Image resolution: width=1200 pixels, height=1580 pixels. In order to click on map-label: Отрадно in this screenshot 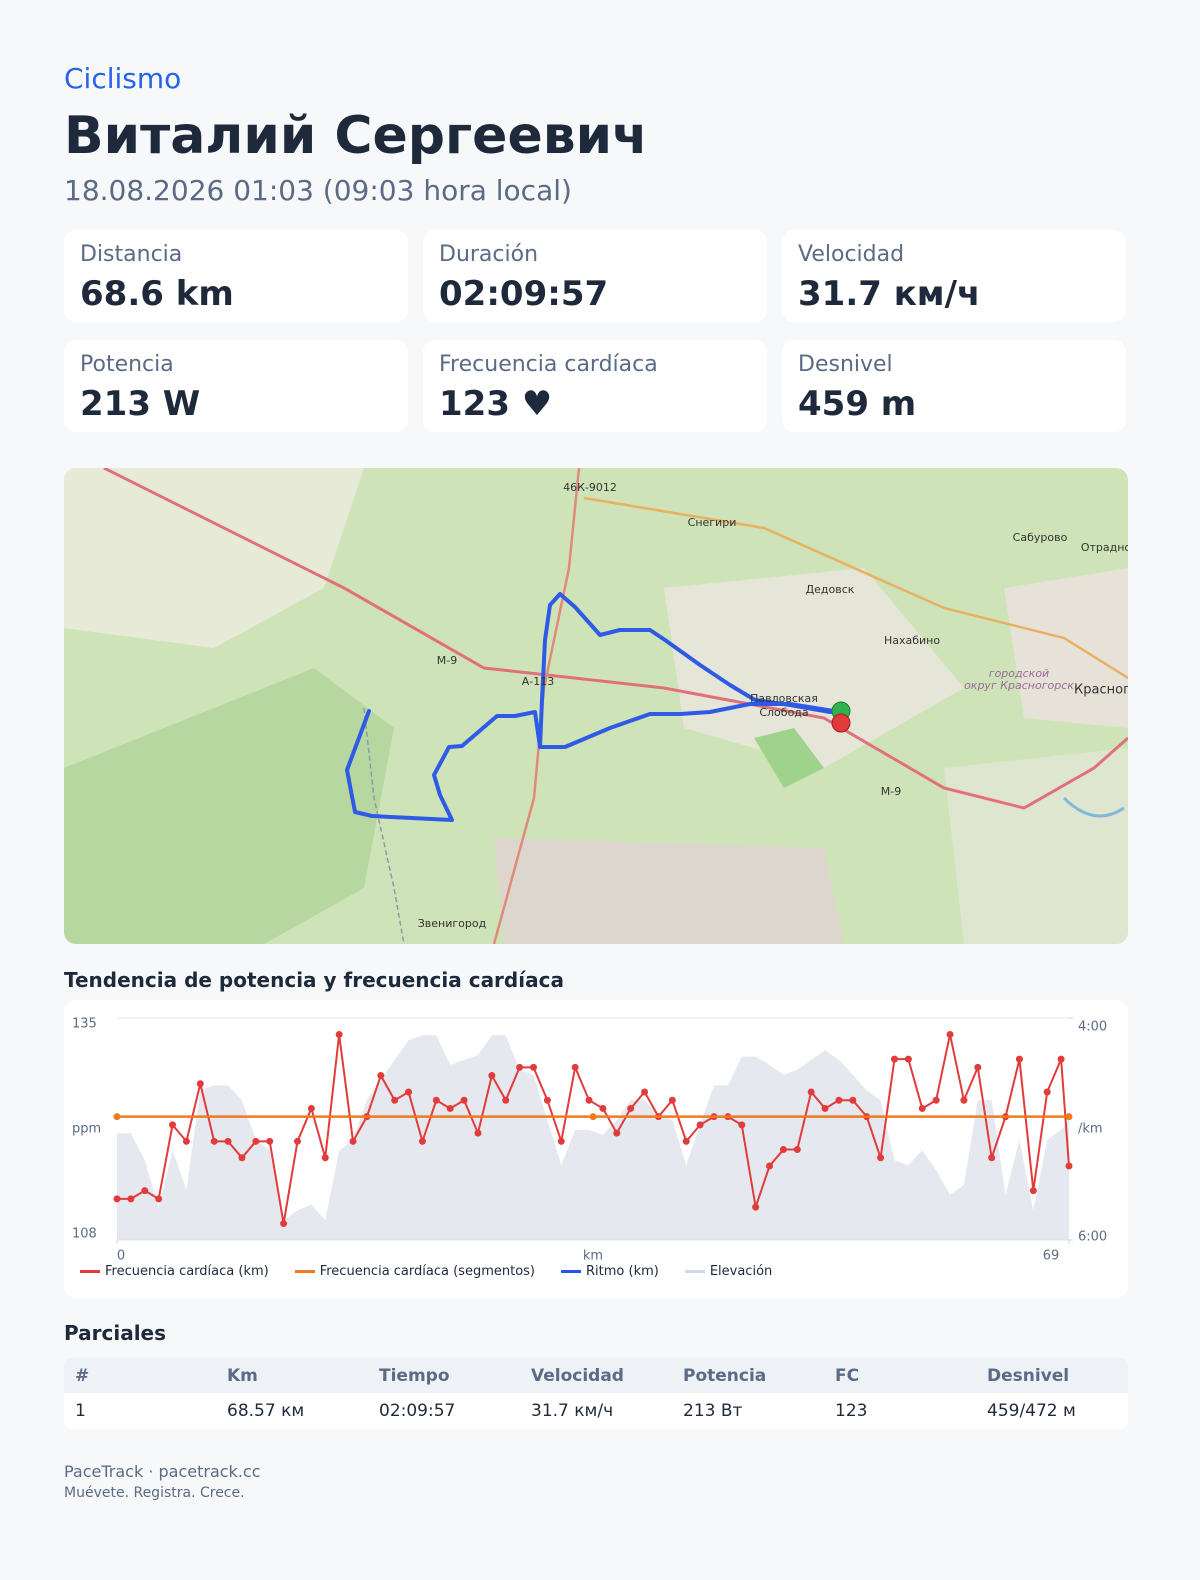, I will do `click(1104, 547)`.